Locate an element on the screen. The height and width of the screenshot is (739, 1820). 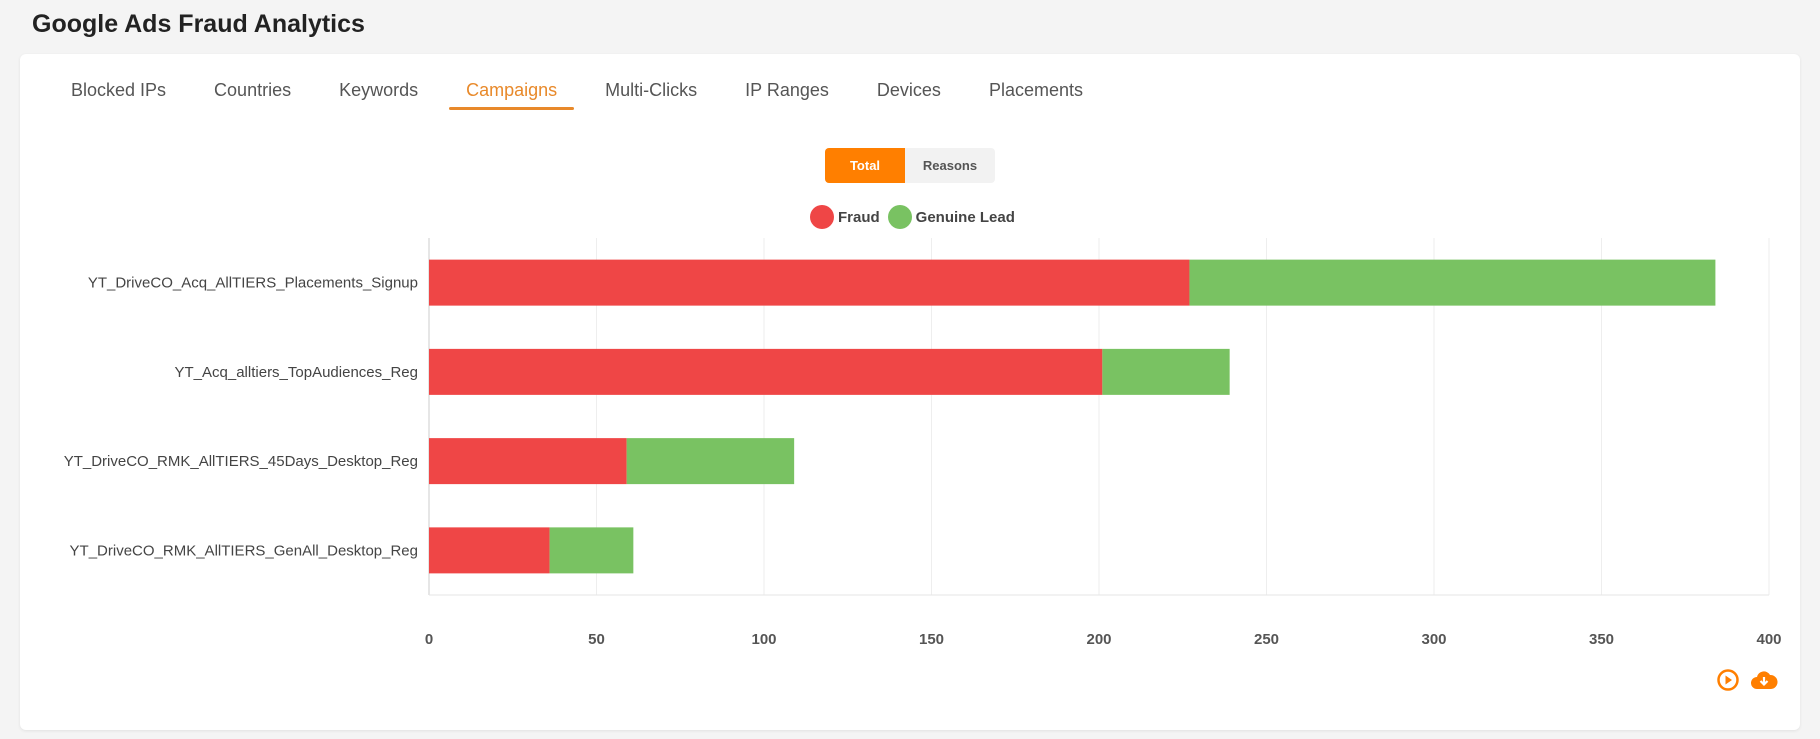
tab-blocked-ips: Blocked IPs is located at coordinates (119, 90).